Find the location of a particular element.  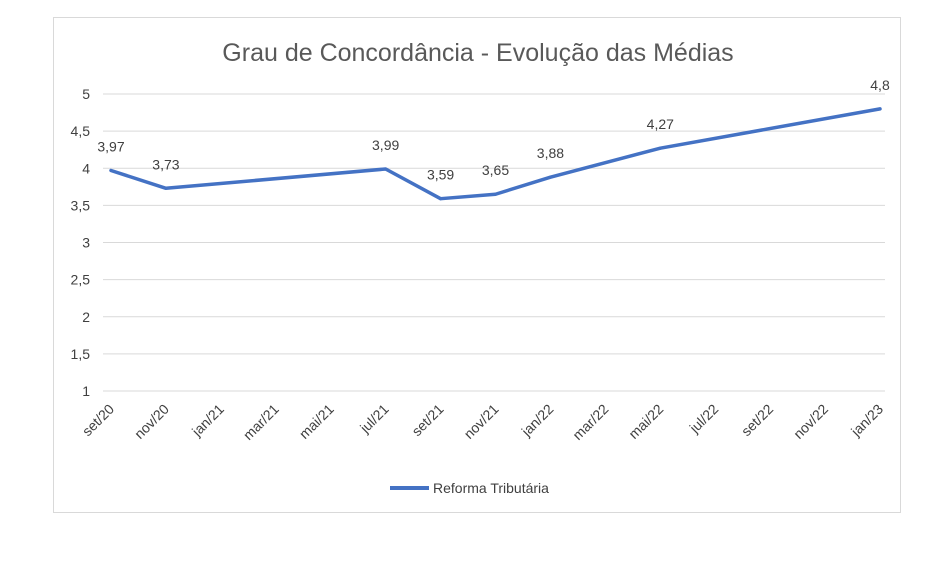

y-tick-label: 3,5 is located at coordinates (81, 205).